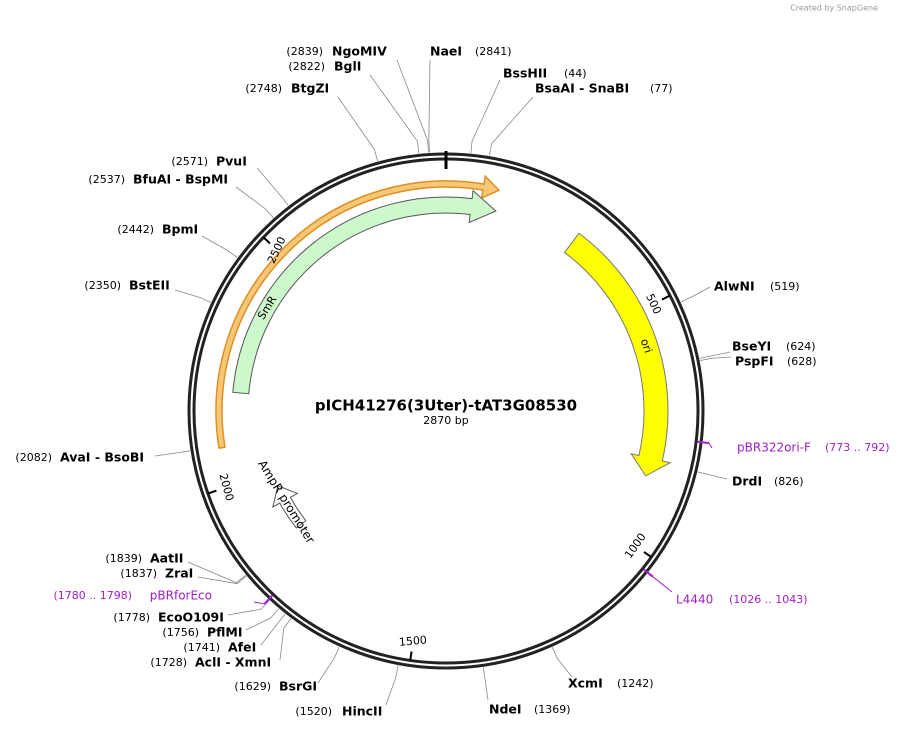 The image size is (910, 730). What do you see at coordinates (313, 711) in the screenshot?
I see `site-location: (1520)` at bounding box center [313, 711].